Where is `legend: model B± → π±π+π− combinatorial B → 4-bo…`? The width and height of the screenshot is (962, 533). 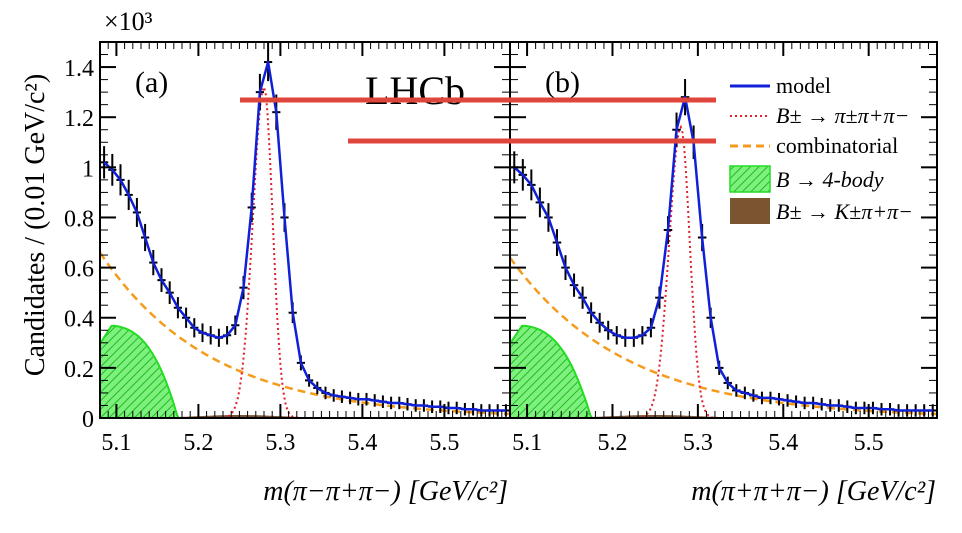 legend: model B± → π±π+π− combinatorial B → 4-bo… is located at coordinates (821, 148).